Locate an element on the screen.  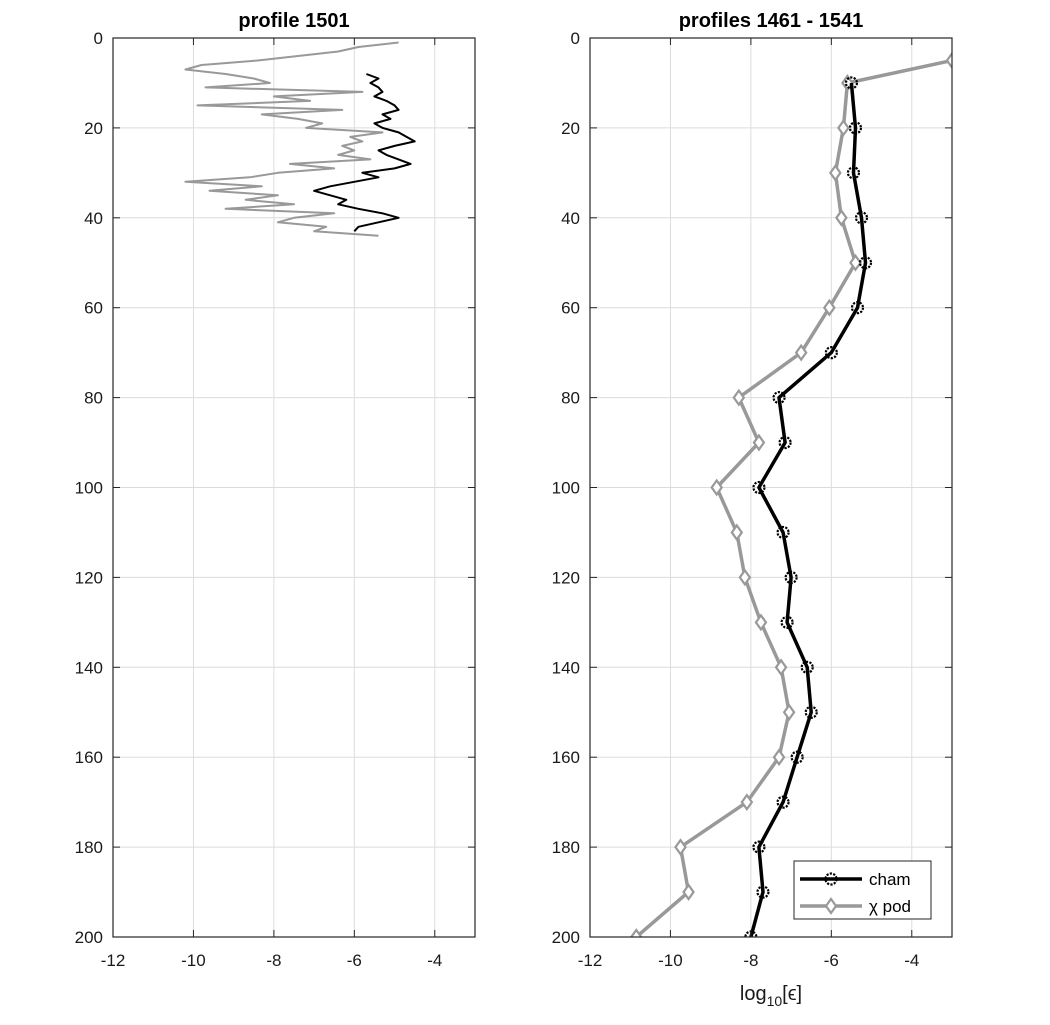
legend-box is located at coordinates (862, 890).